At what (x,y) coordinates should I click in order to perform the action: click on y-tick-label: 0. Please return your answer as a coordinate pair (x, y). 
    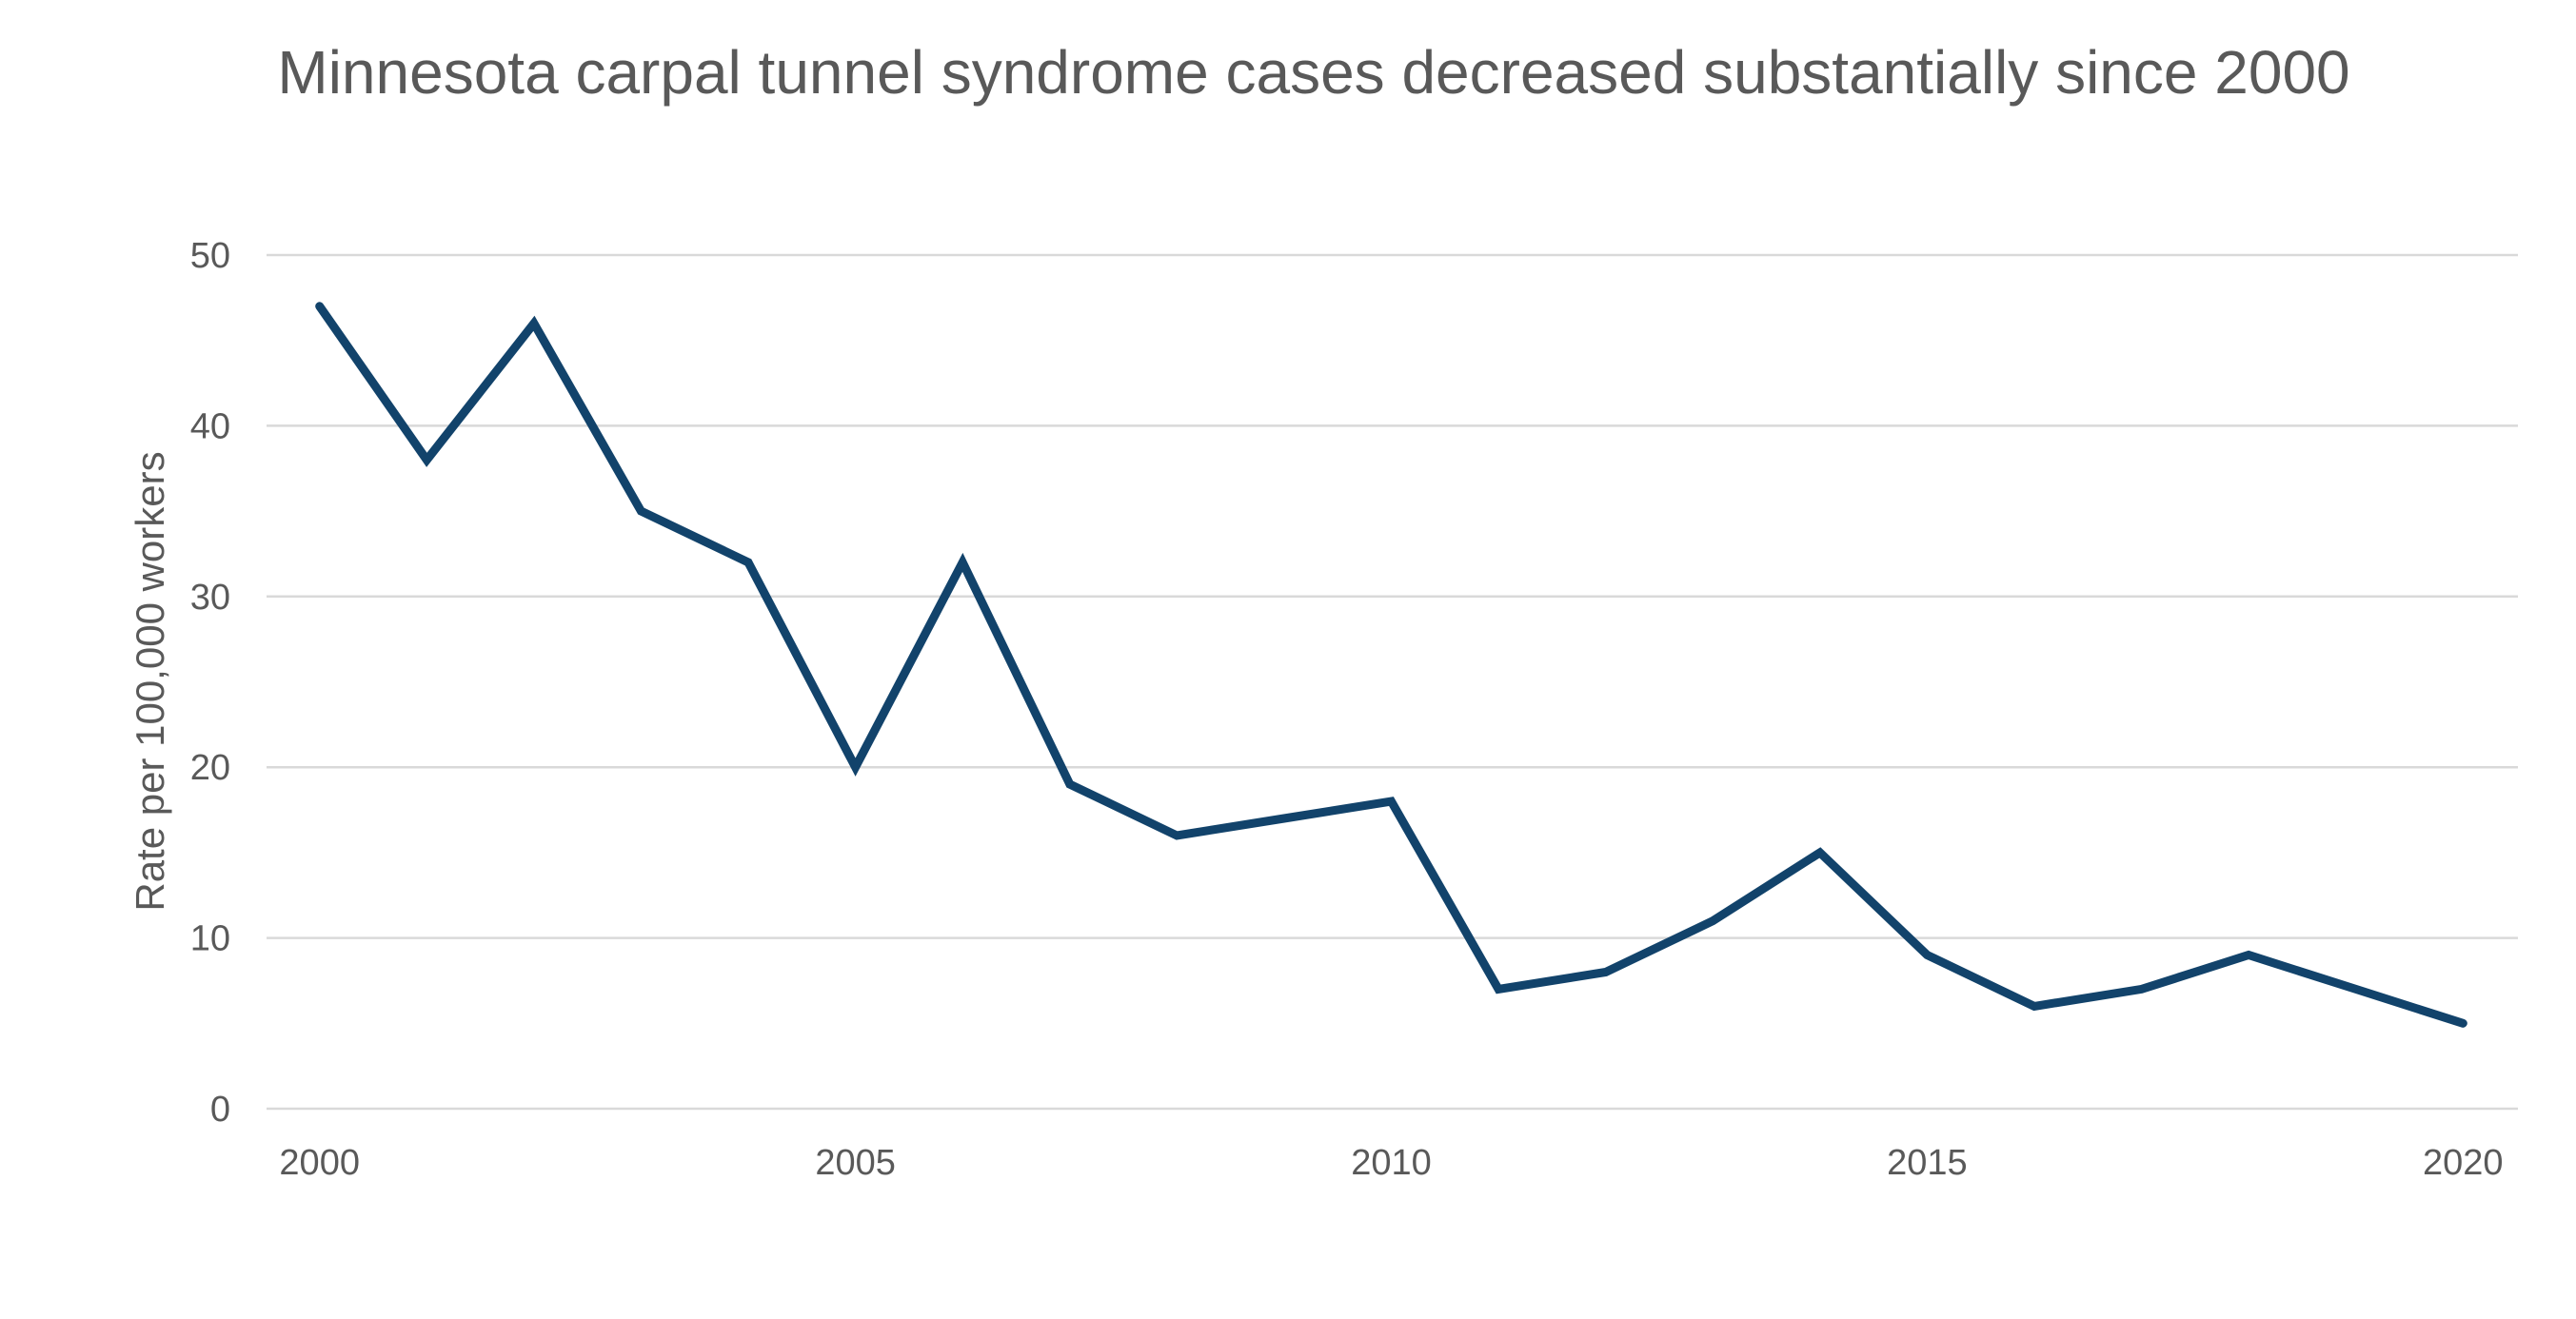
    Looking at the image, I should click on (220, 1110).